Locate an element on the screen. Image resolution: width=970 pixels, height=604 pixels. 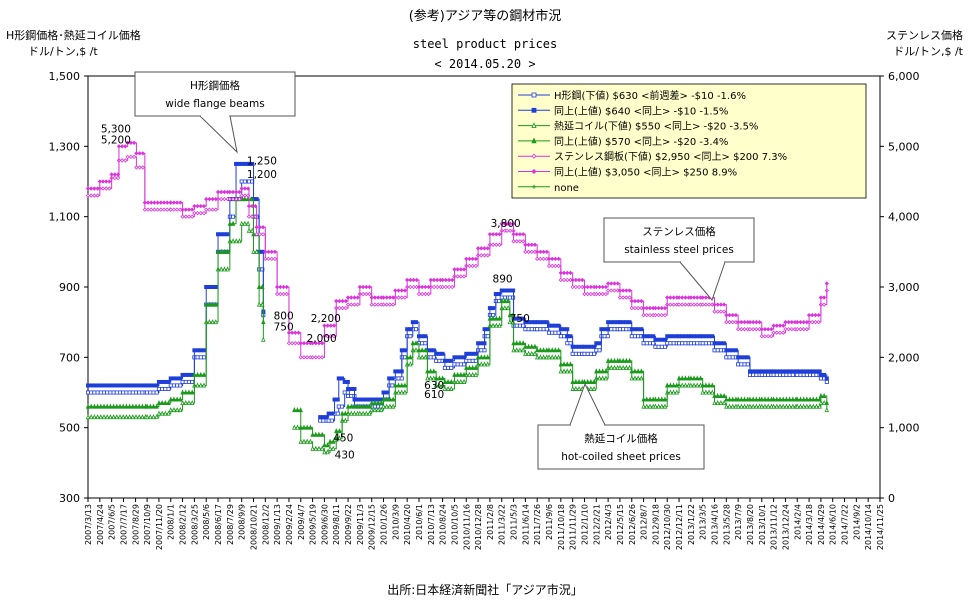
x-tick-label: 2009/2/24 is located at coordinates (289, 524).